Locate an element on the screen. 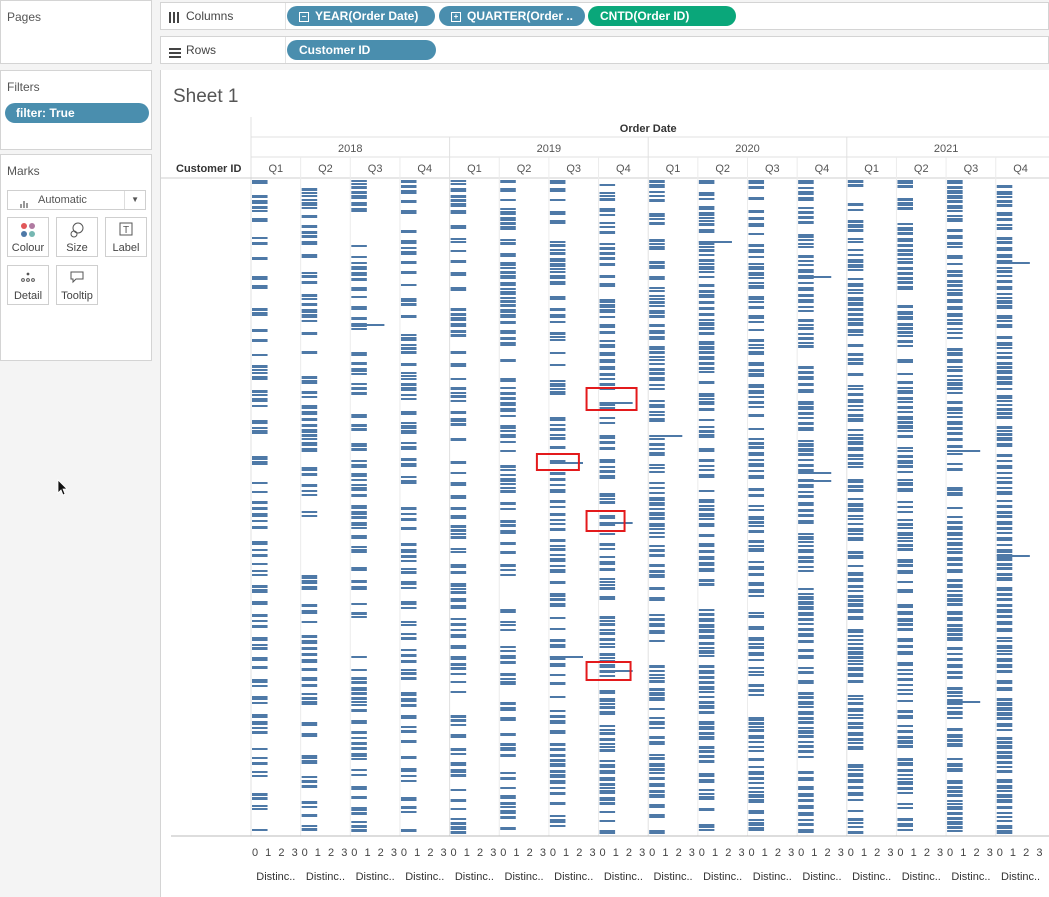 The height and width of the screenshot is (897, 1049). label-button: T Label is located at coordinates (126, 237).